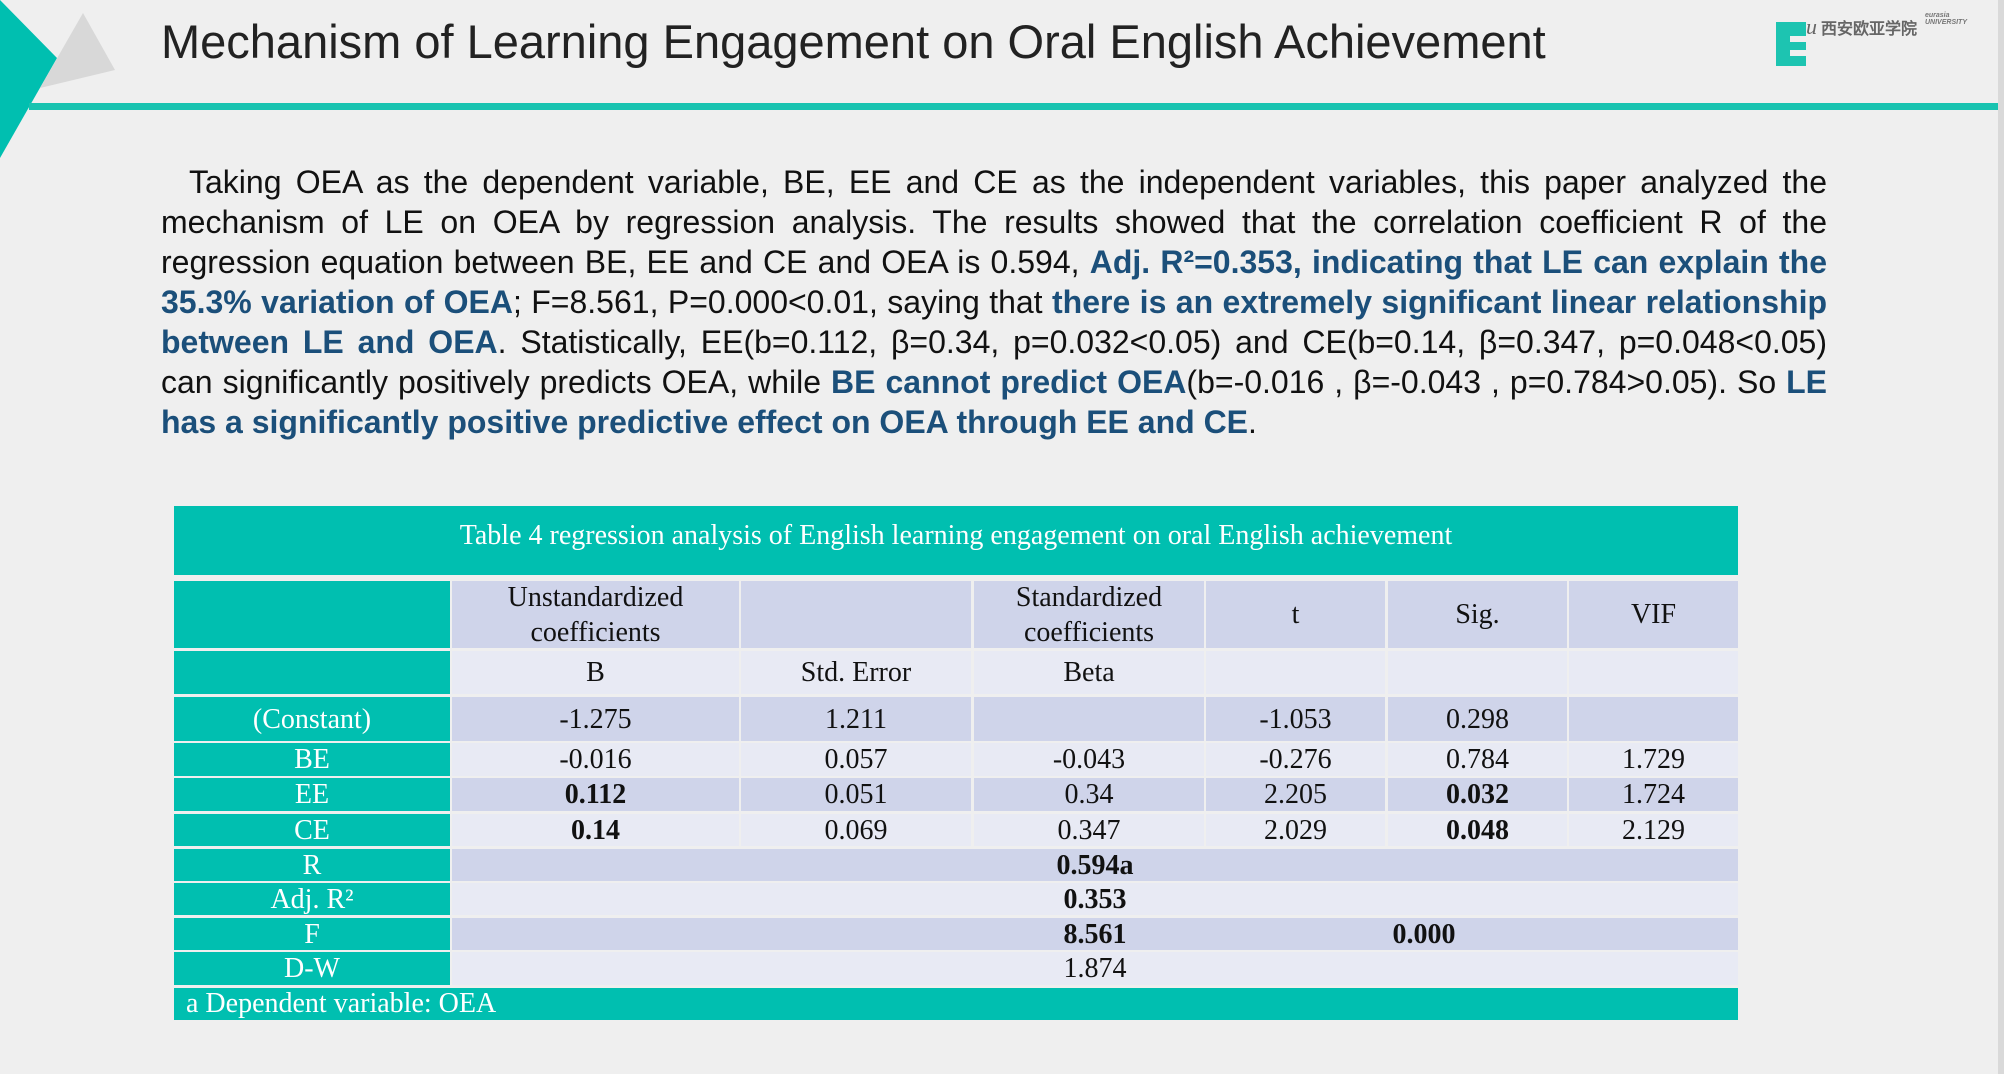 This screenshot has width=2004, height=1074. Describe the element at coordinates (782, 302) in the screenshot. I see `body-text: ; F=8.561, P=0.000<0.01, saying that` at that location.